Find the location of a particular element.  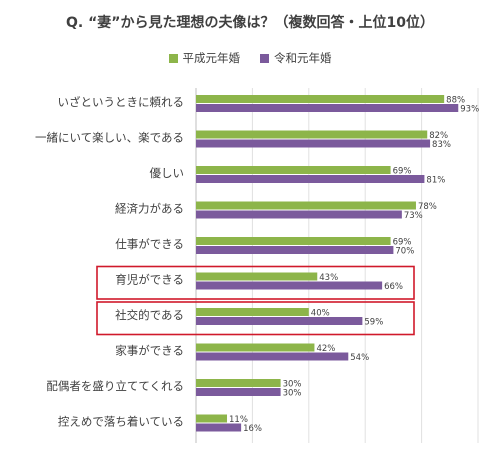

category-label: 育児ができる is located at coordinates (149, 280).